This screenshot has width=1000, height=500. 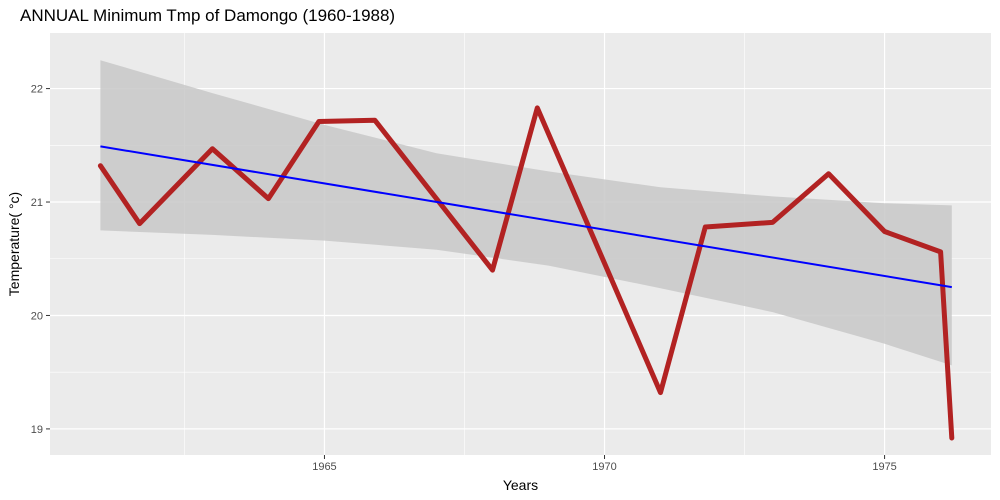 What do you see at coordinates (40, 260) in the screenshot?
I see `y-axis: 19 20 21 22` at bounding box center [40, 260].